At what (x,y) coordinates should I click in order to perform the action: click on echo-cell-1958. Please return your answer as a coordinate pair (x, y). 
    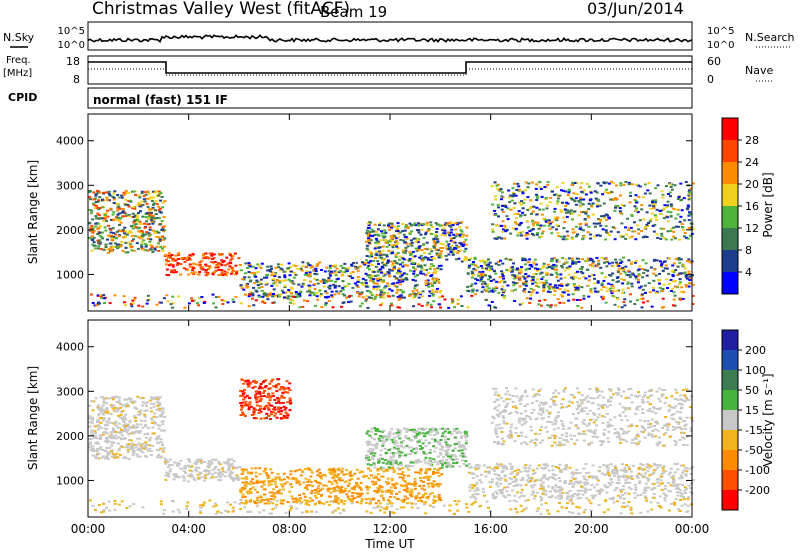
    Looking at the image, I should click on (537, 283).